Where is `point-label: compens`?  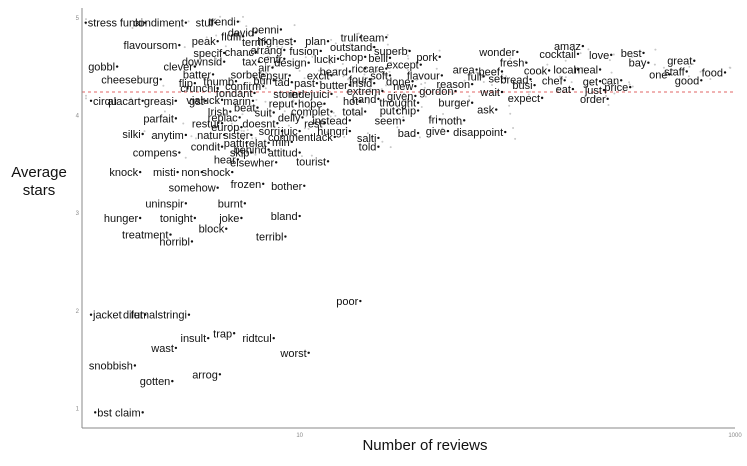
point-label: compens is located at coordinates (155, 154).